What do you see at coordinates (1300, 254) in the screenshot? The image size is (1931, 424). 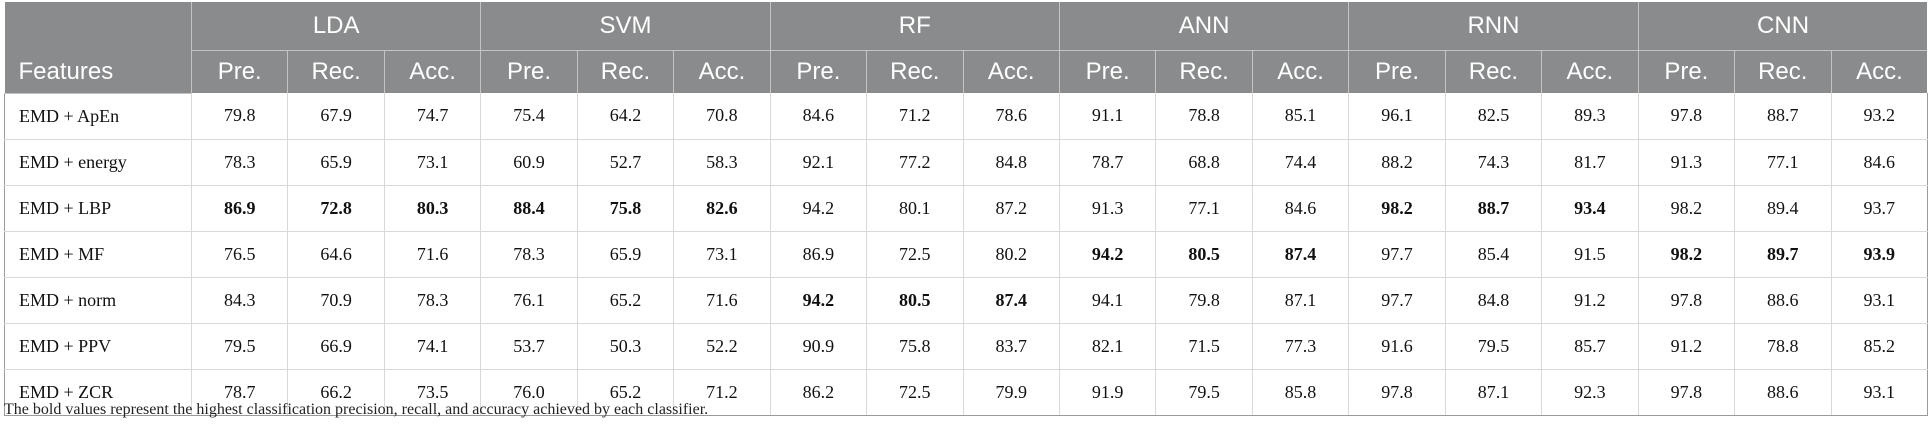 I see `value-cell: 87.4` at bounding box center [1300, 254].